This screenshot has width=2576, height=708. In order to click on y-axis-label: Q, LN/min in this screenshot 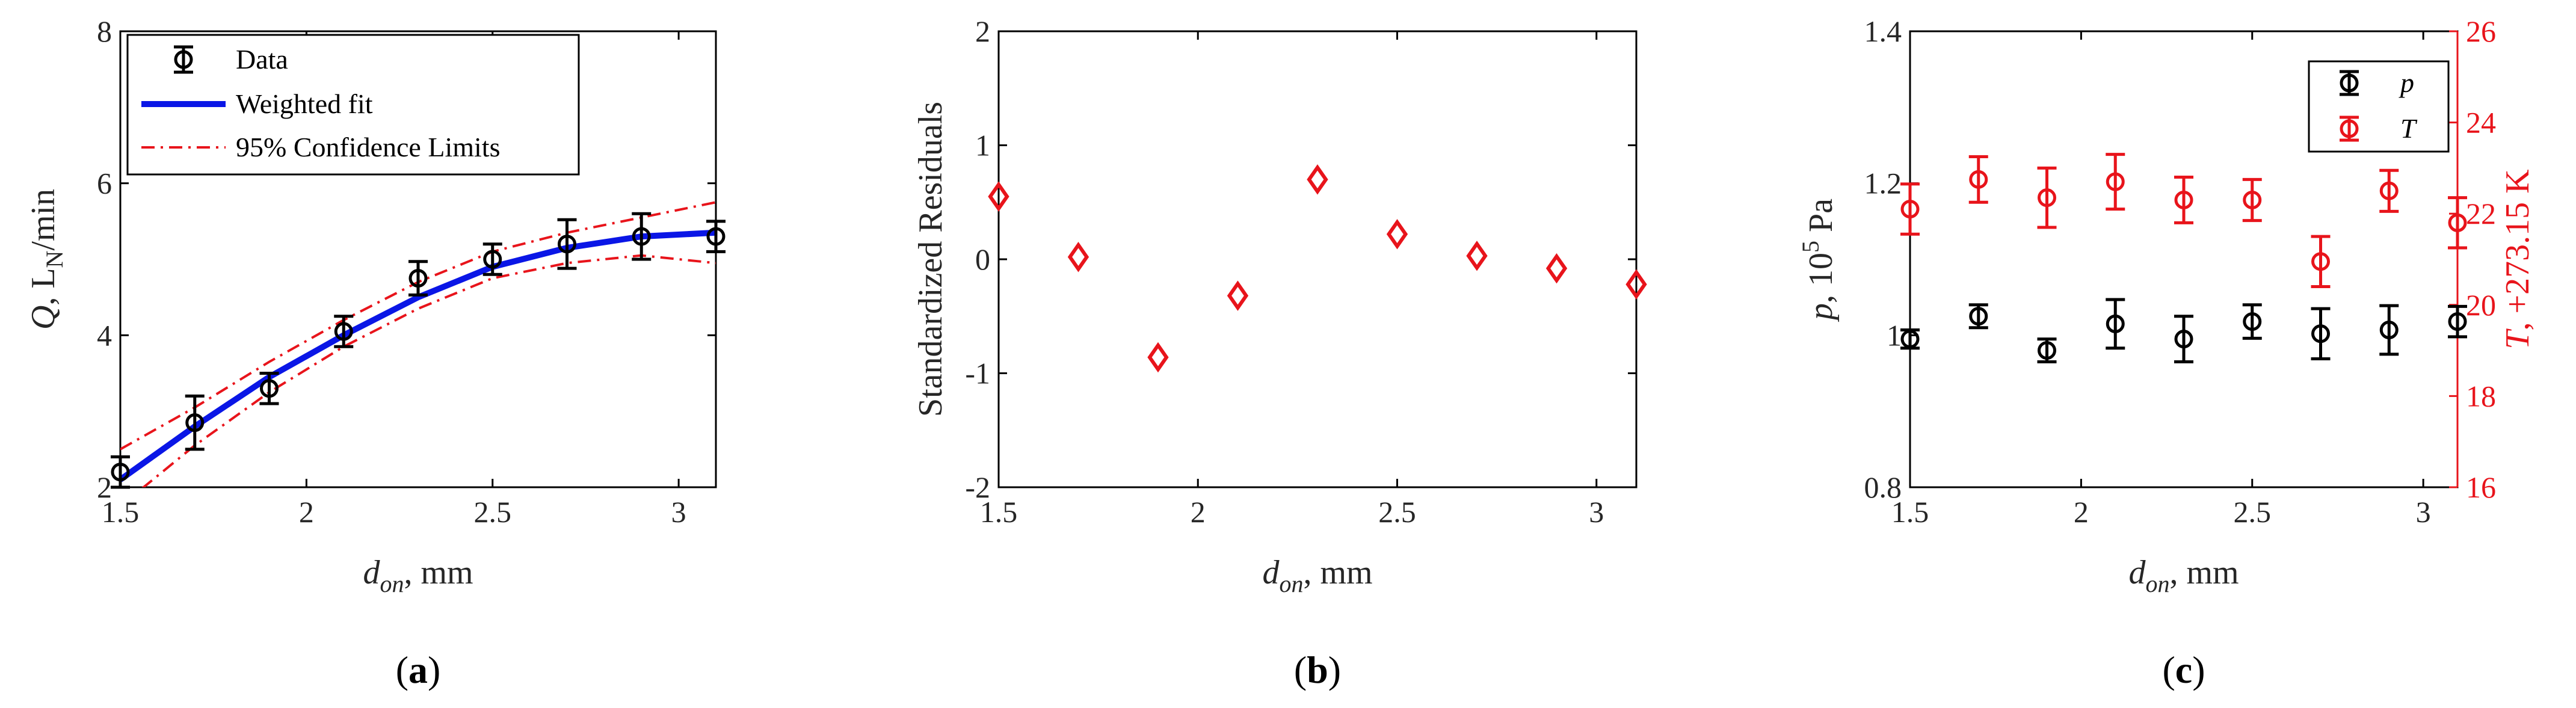, I will do `click(46, 259)`.